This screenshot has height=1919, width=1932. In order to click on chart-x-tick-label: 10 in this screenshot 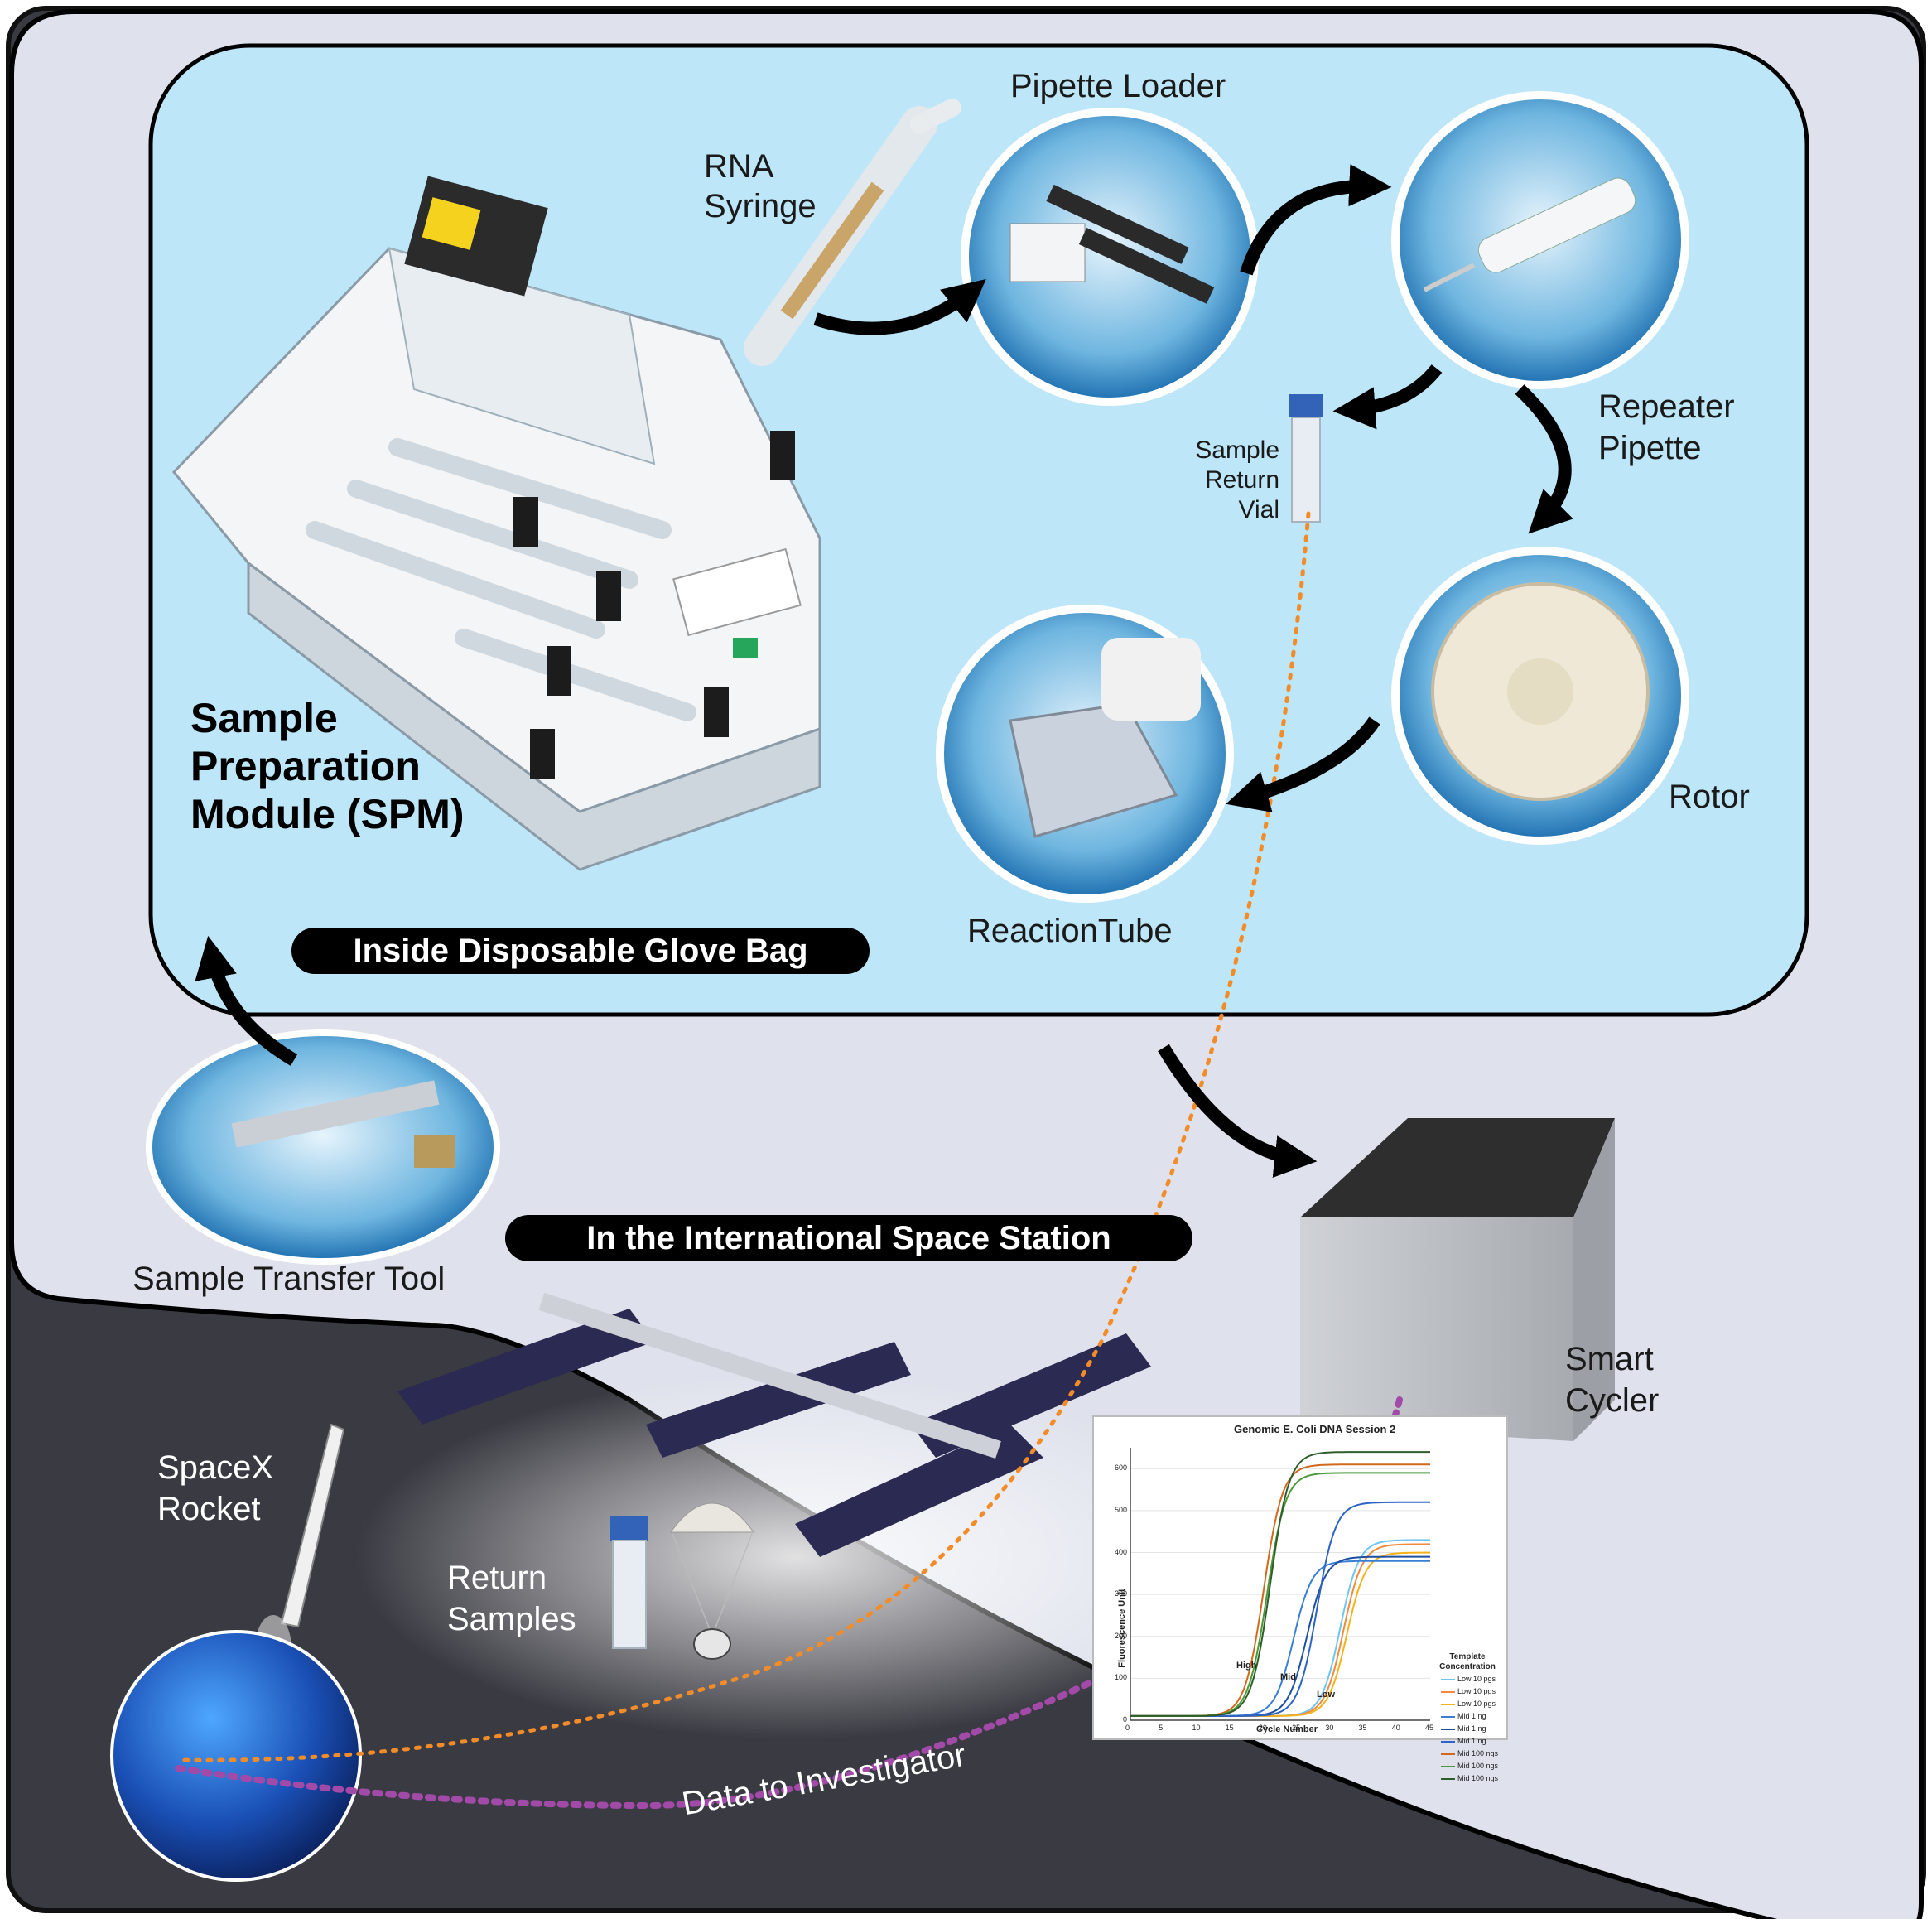, I will do `click(1196, 1728)`.